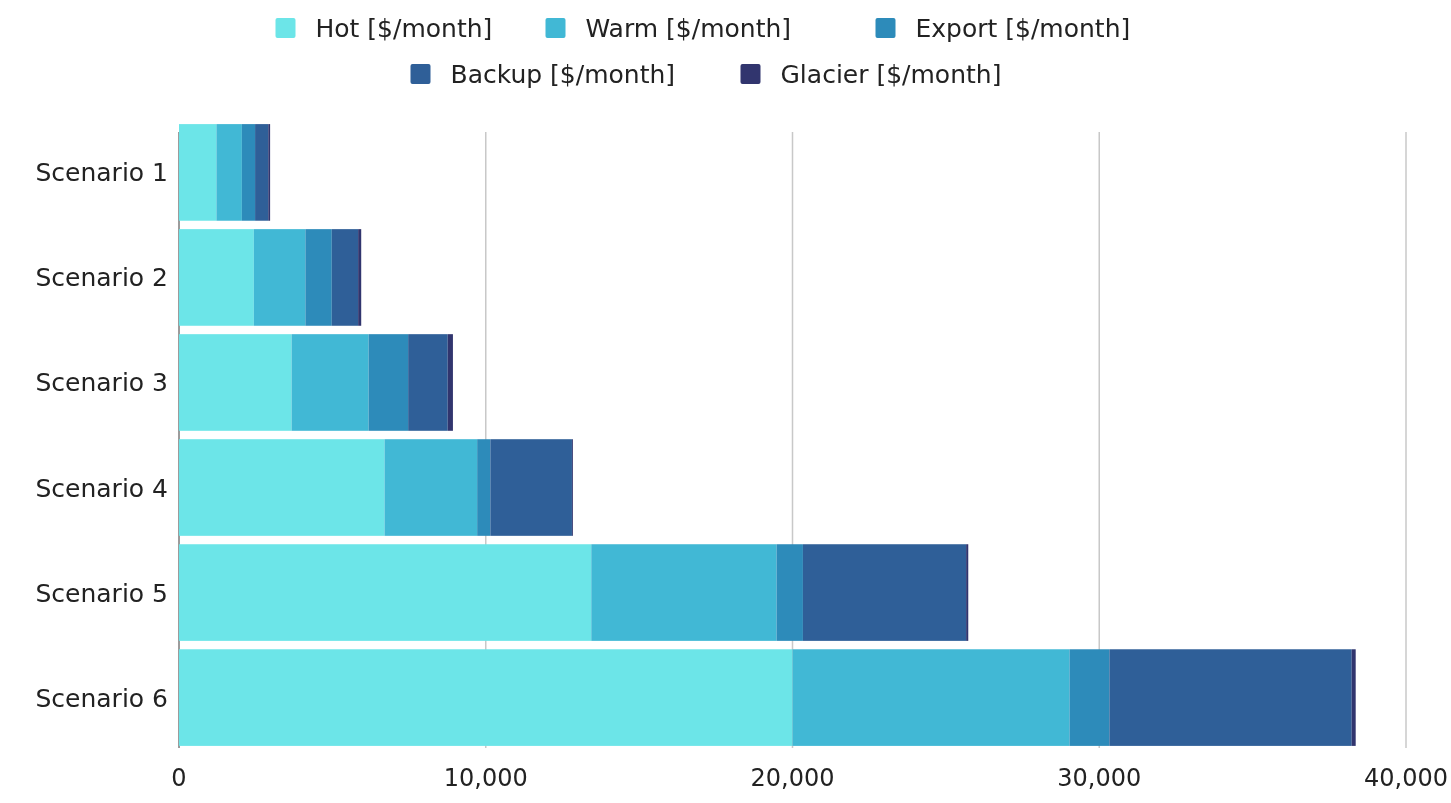  Describe the element at coordinates (891, 74) in the screenshot. I see `legend-label: Glacier [$/month]` at that location.